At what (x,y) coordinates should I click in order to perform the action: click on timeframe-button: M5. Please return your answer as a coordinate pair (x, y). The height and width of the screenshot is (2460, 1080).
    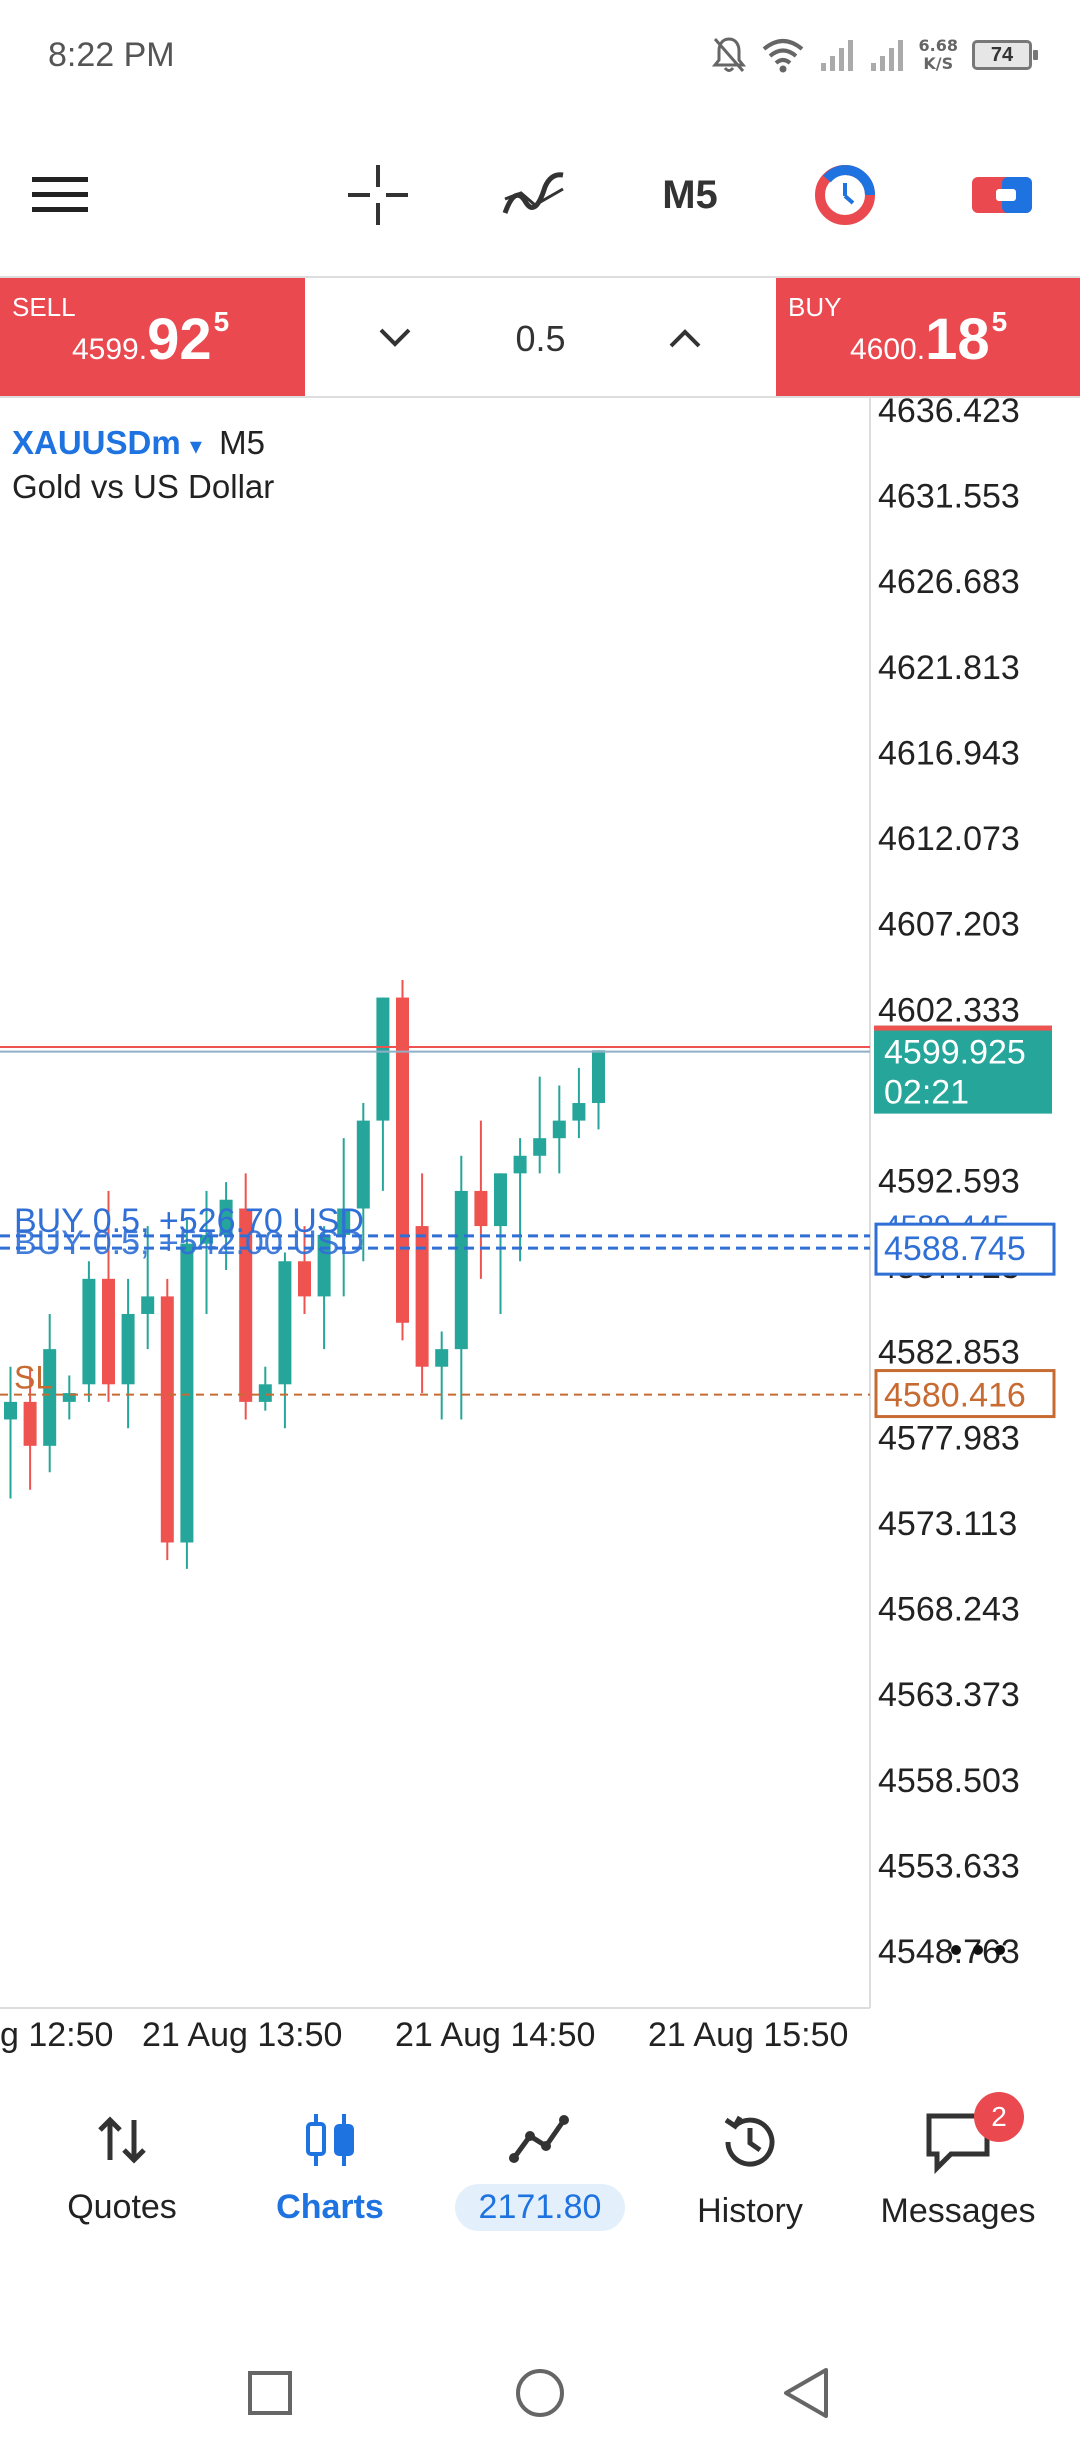
    Looking at the image, I should click on (690, 195).